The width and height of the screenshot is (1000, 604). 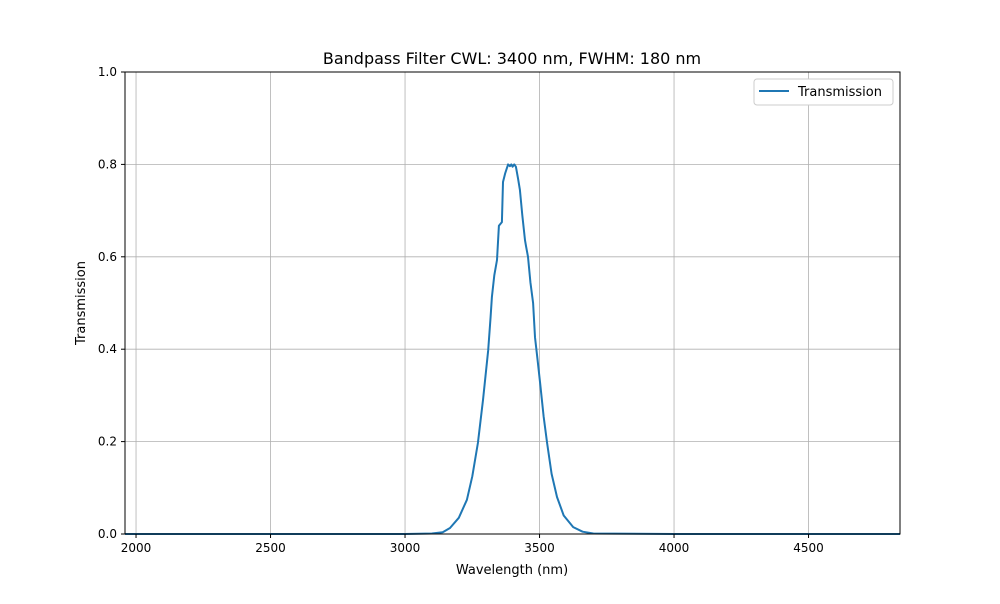 What do you see at coordinates (270, 548) in the screenshot?
I see `x-tick-label: 2500` at bounding box center [270, 548].